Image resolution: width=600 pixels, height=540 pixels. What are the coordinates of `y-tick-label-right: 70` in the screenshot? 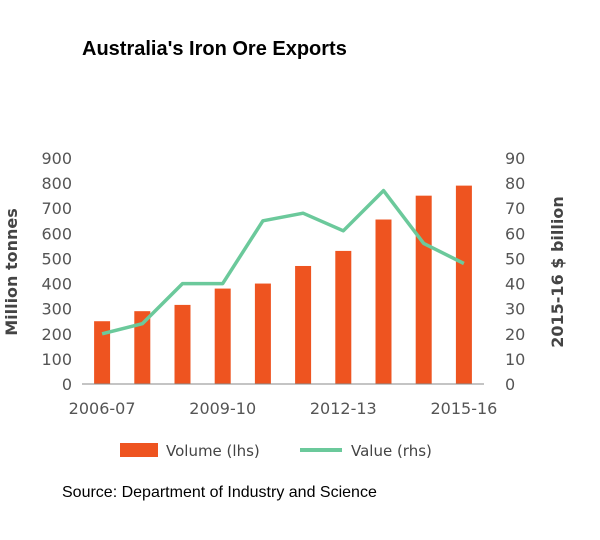 It's located at (515, 208).